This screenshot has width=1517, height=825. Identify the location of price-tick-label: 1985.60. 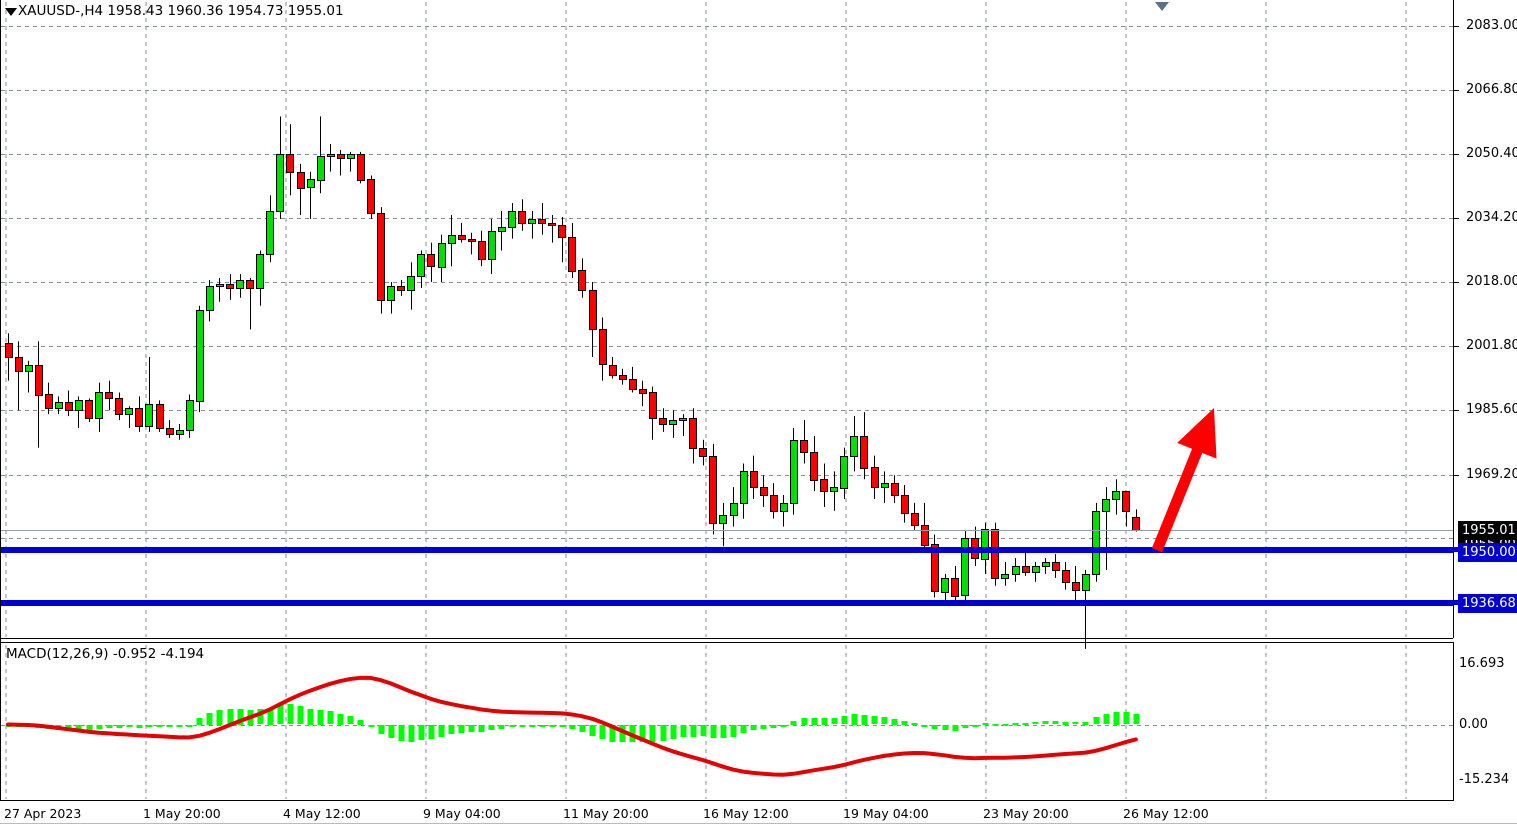
(1491, 409).